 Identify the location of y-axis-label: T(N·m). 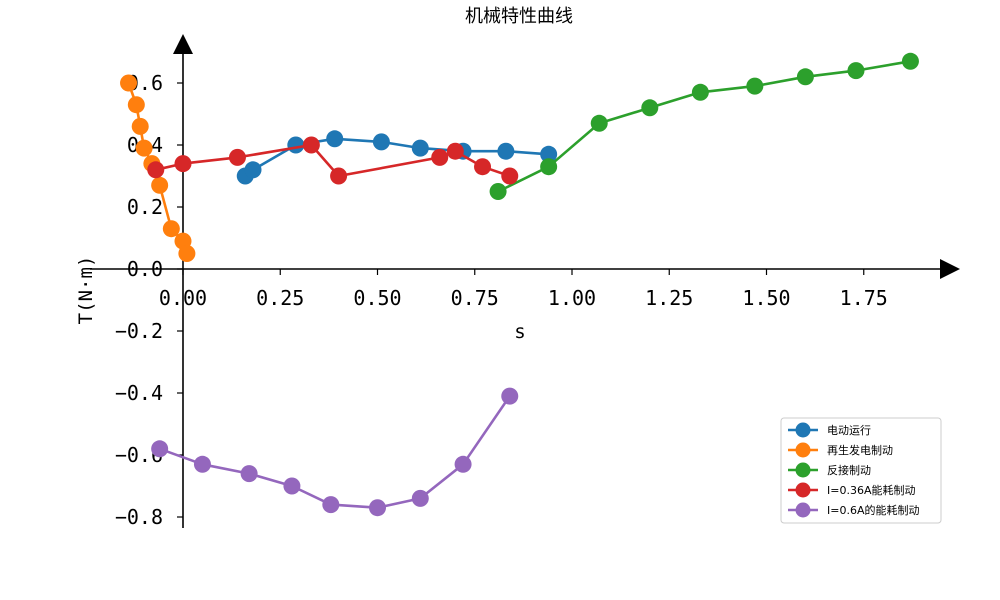
(86, 290).